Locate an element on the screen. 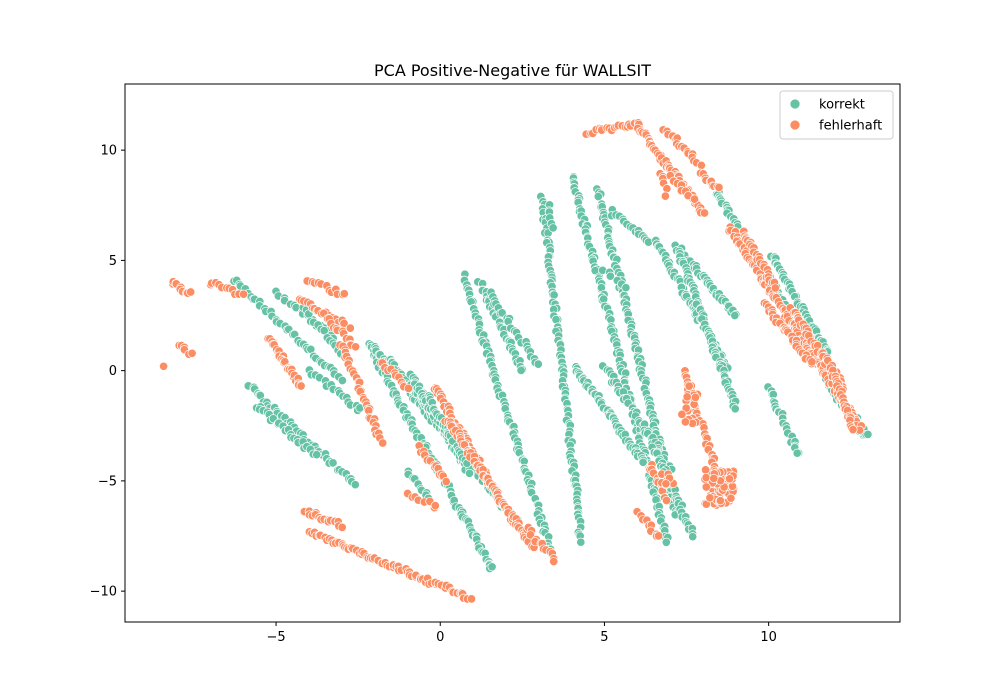  legend-marker-korrekt is located at coordinates (795, 104).